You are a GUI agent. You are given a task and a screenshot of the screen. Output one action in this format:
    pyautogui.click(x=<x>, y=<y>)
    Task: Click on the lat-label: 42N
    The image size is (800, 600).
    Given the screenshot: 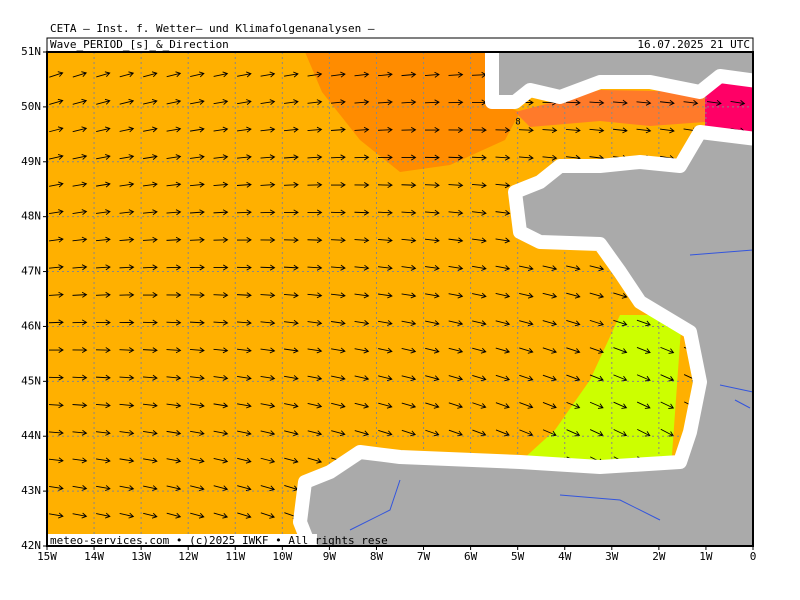 What is the action you would take?
    pyautogui.click(x=31, y=545)
    